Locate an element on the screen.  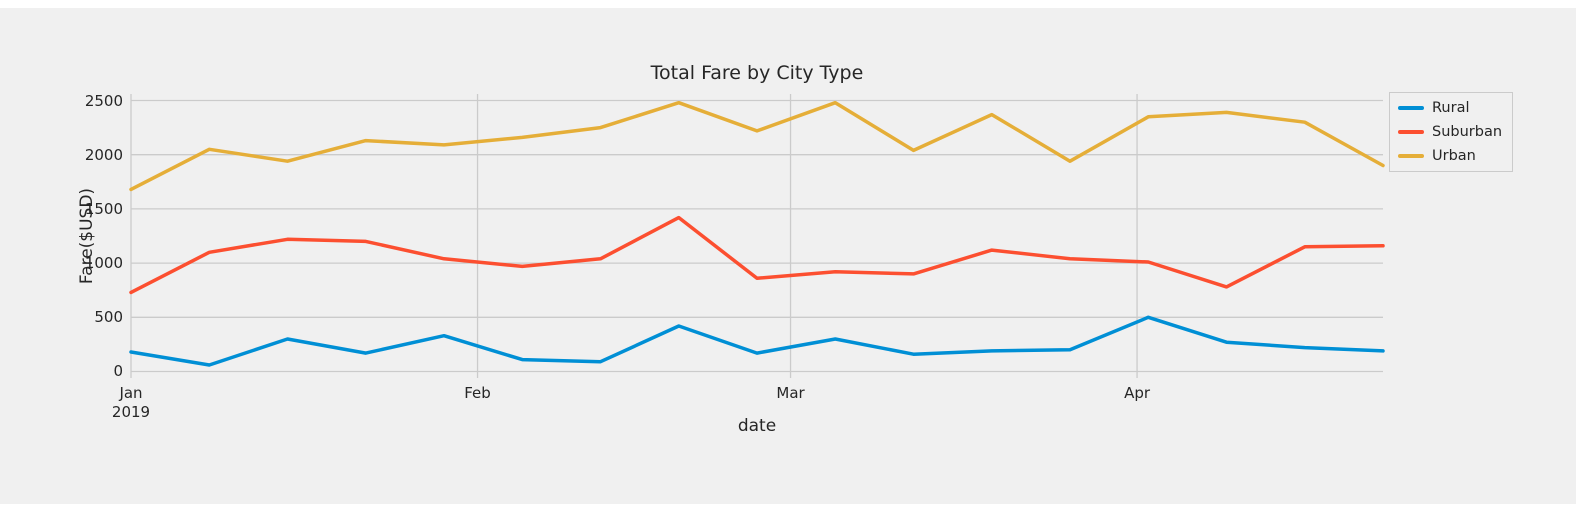
y-tick-label: 1000 is located at coordinates (103, 263).